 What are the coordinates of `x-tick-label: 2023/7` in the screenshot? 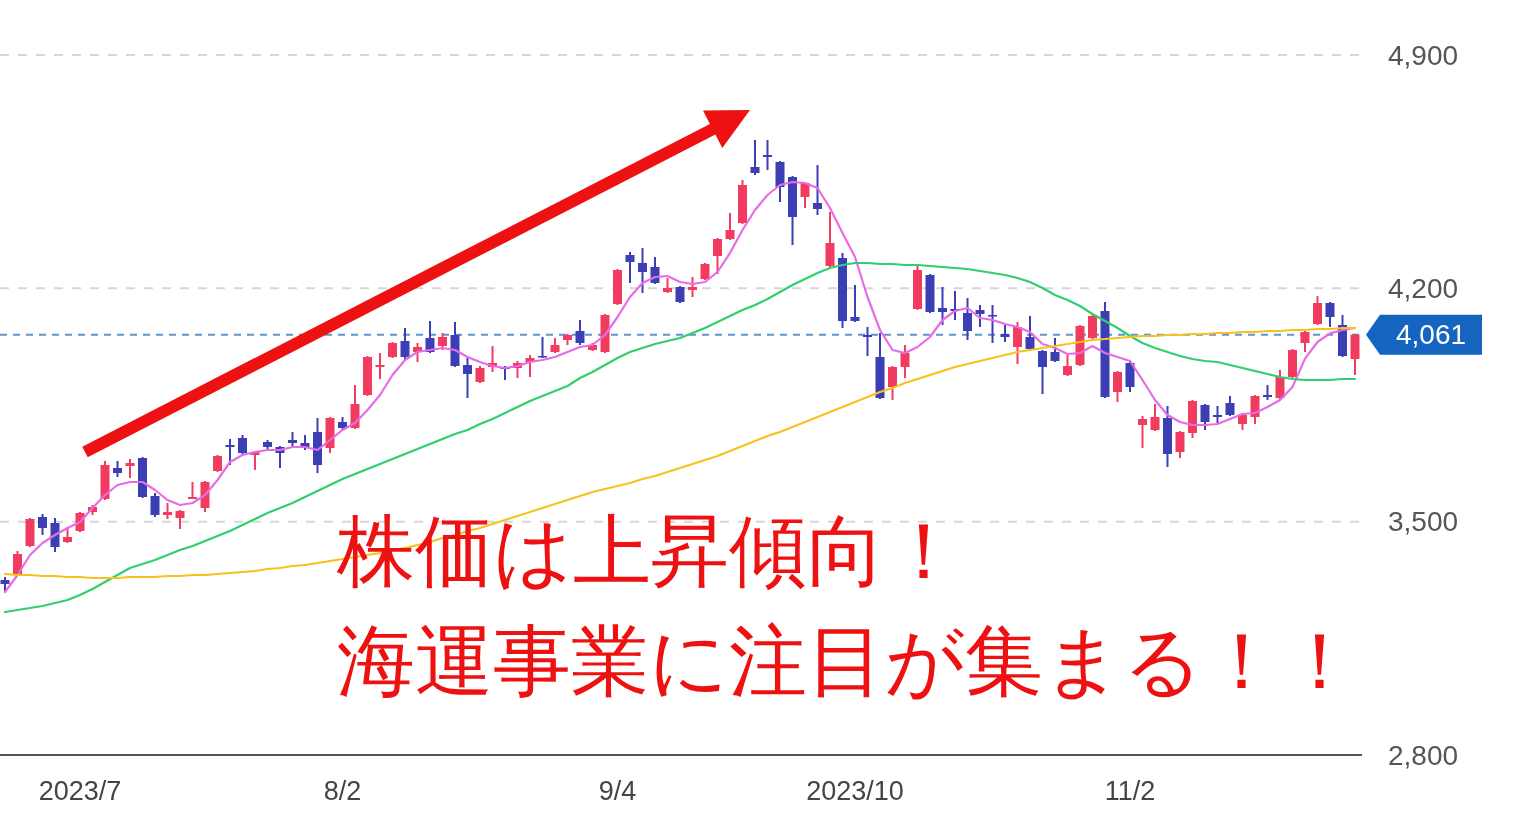 It's located at (80, 791).